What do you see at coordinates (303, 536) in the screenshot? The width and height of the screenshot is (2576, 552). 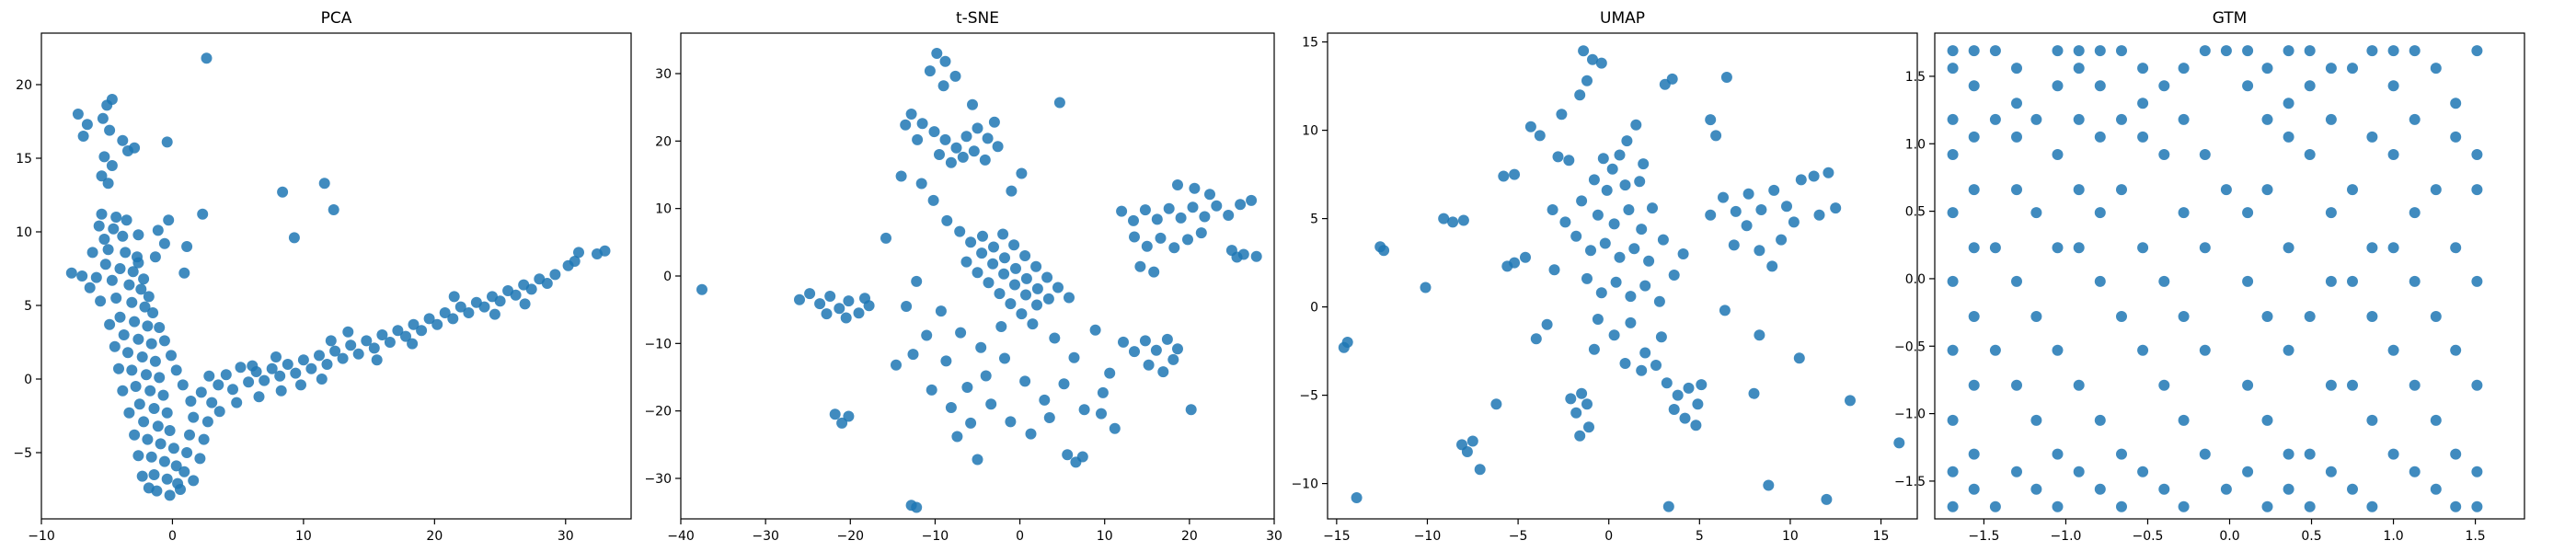 I see `pca-x-tick-label: 10` at bounding box center [303, 536].